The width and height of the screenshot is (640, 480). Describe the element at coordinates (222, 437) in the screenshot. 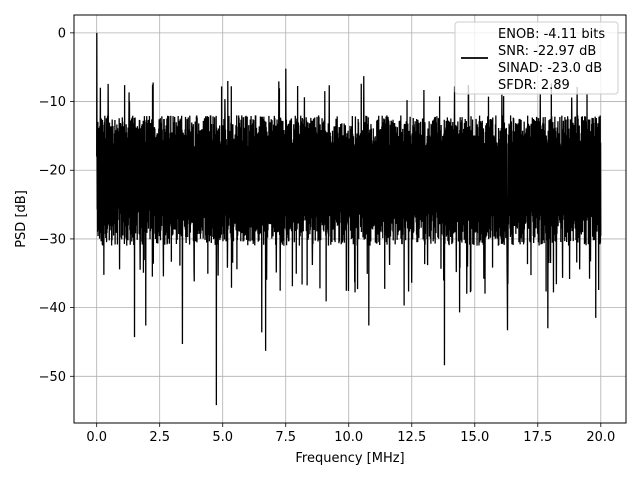

I see `x-tick-label: 5.0` at that location.